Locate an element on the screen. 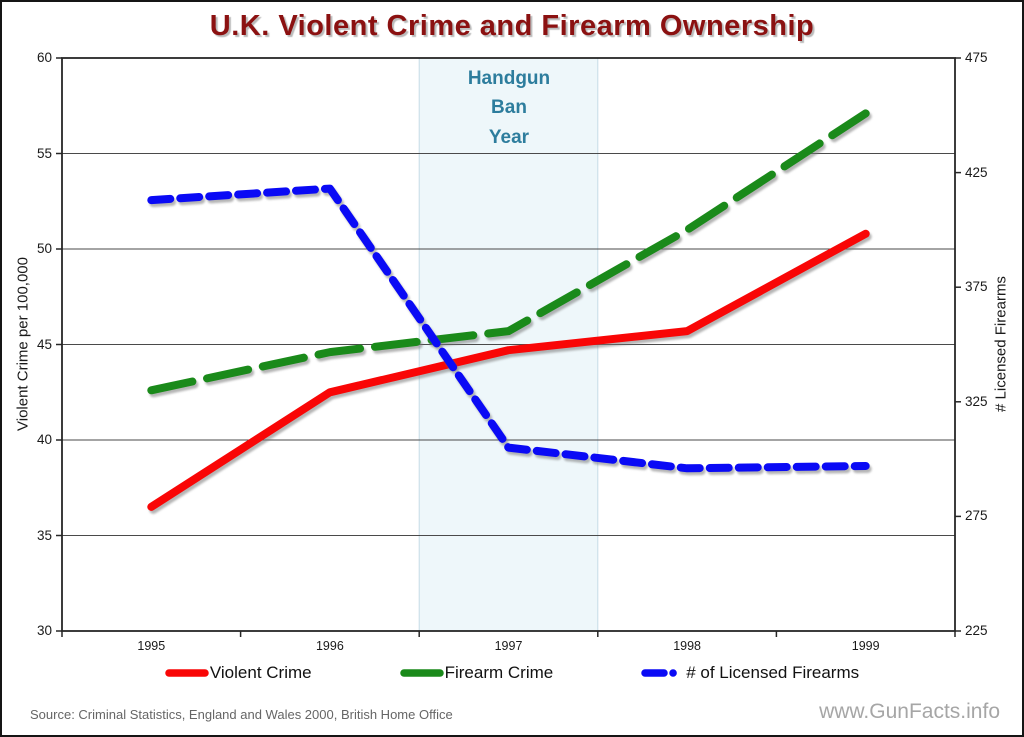  legend-label: Firearm Crime is located at coordinates (499, 672).